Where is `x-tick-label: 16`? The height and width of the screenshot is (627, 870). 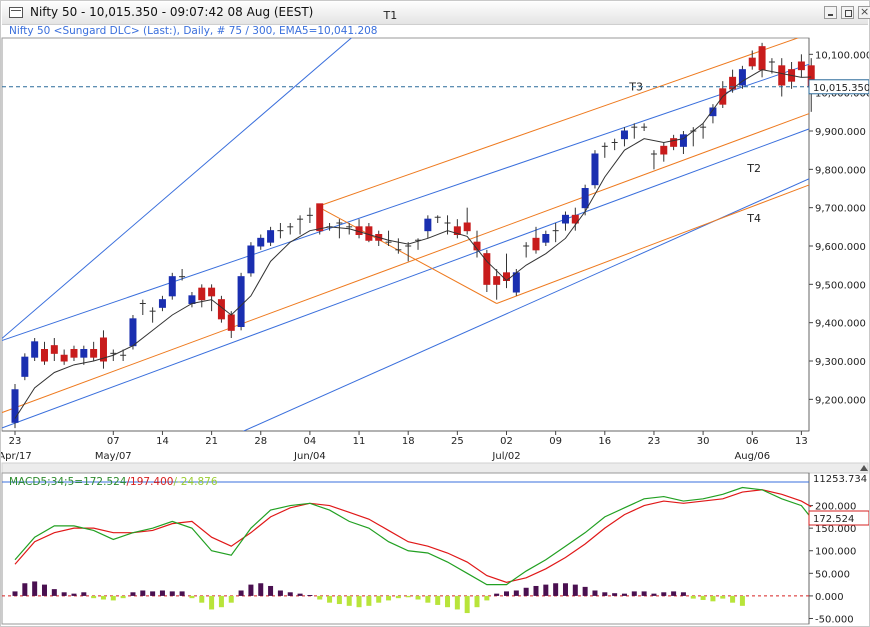 x-tick-label: 16 is located at coordinates (604, 441).